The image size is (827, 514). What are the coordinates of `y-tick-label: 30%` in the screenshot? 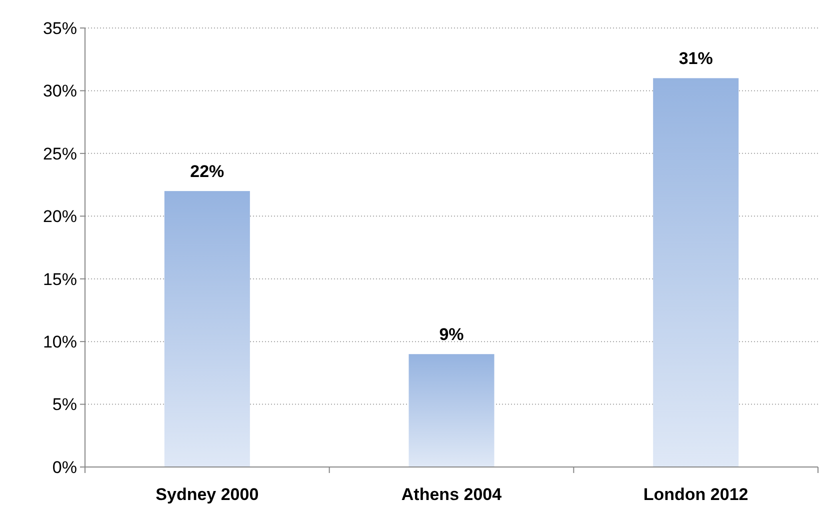 It's located at (59, 91).